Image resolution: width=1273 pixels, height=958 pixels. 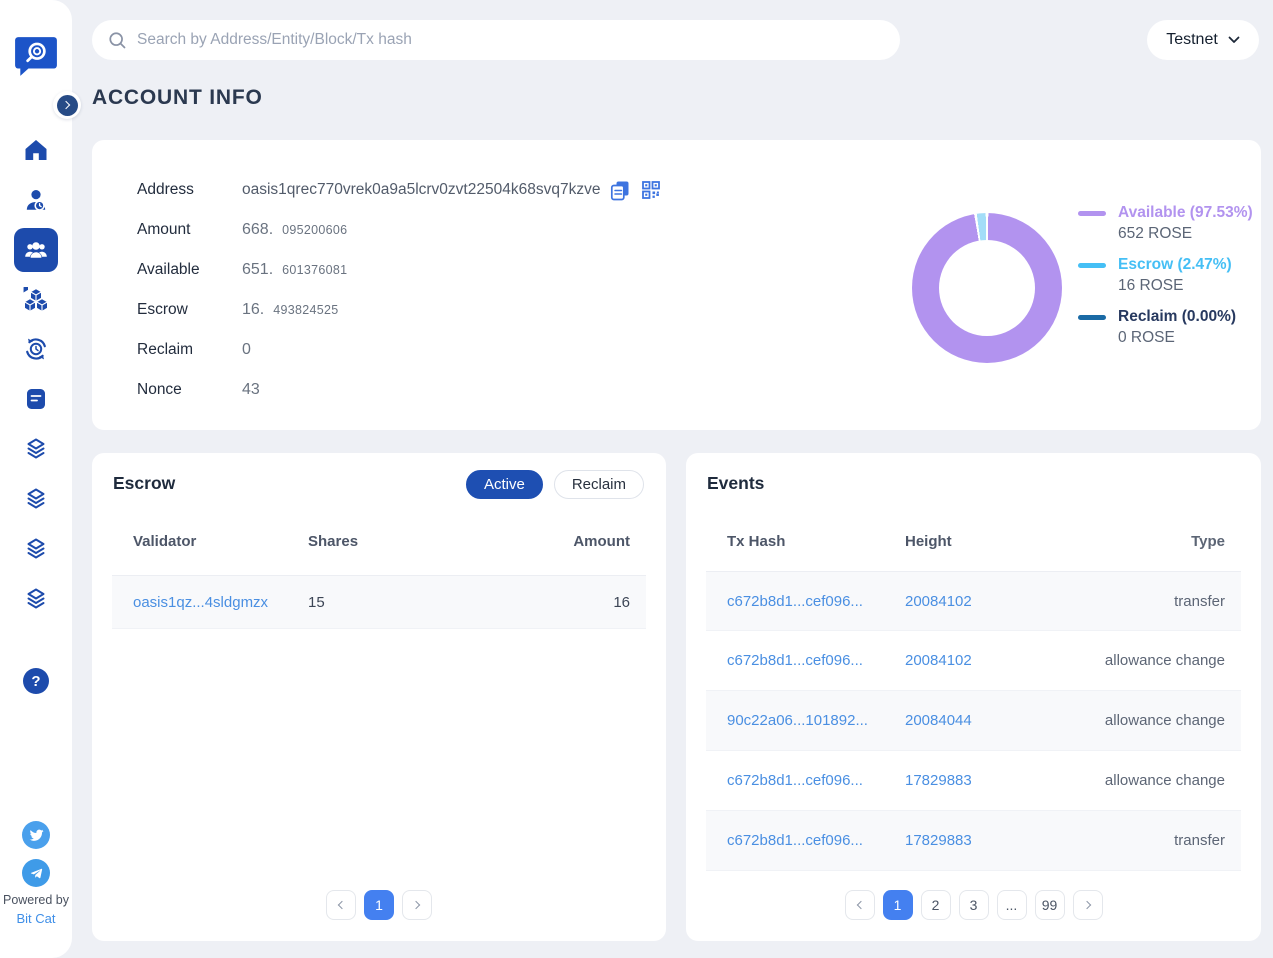 What do you see at coordinates (504, 484) in the screenshot?
I see `tab-active: Active` at bounding box center [504, 484].